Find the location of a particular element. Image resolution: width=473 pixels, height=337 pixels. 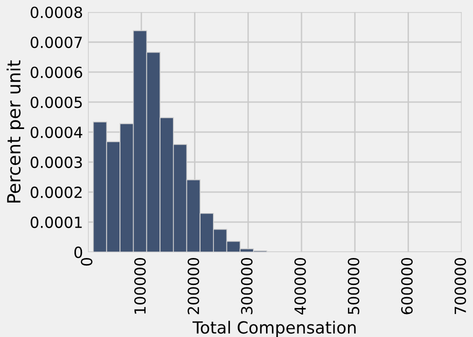

y-tick-label: 0.0002 is located at coordinates (56, 192).